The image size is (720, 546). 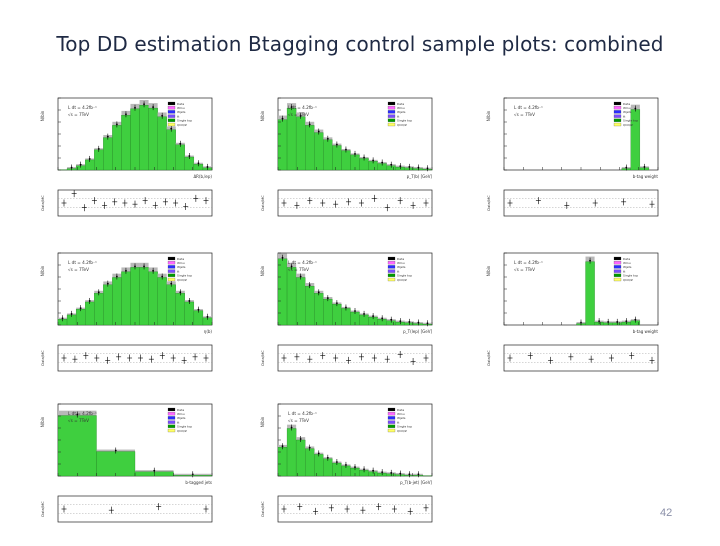 What do you see at coordinates (202, 176) in the screenshot?
I see `x-axis-label: ΔR(b,lep)` at bounding box center [202, 176].